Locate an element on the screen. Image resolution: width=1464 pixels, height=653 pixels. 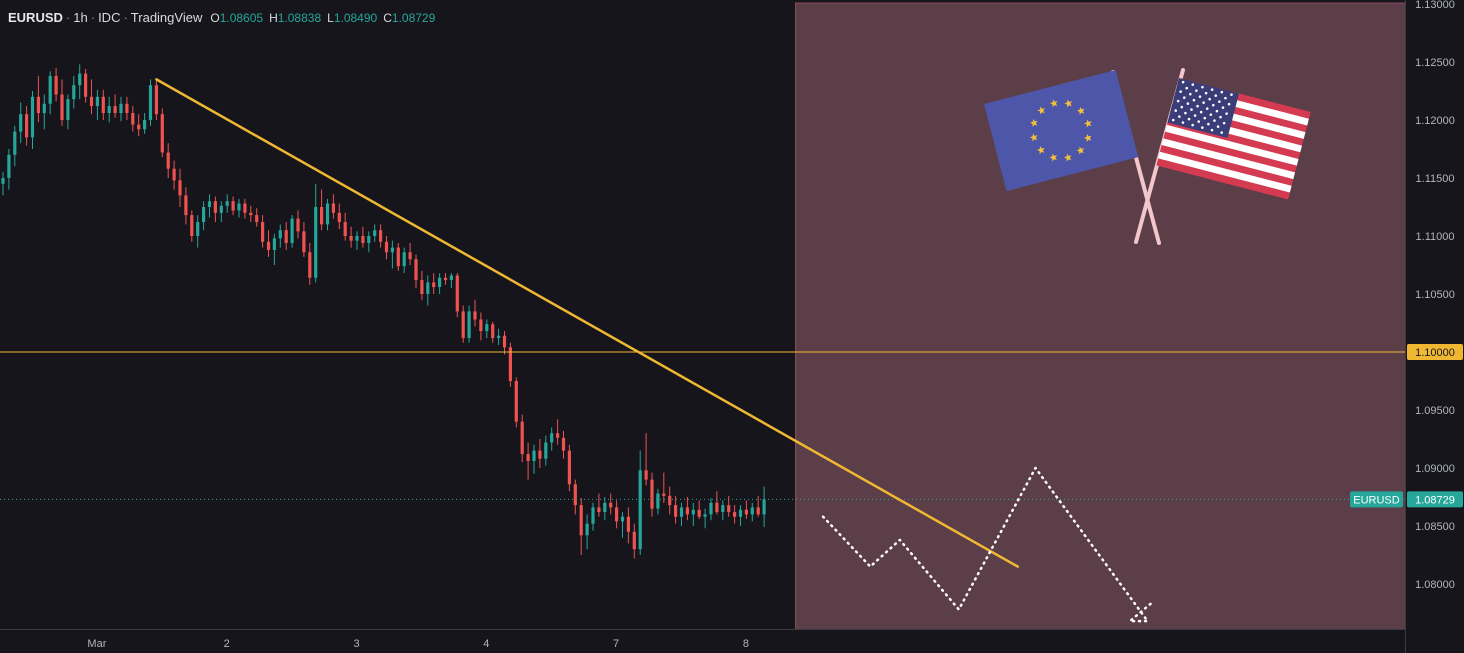
time-axis: Mar 2 3 4 7 8 is located at coordinates (418, 644).